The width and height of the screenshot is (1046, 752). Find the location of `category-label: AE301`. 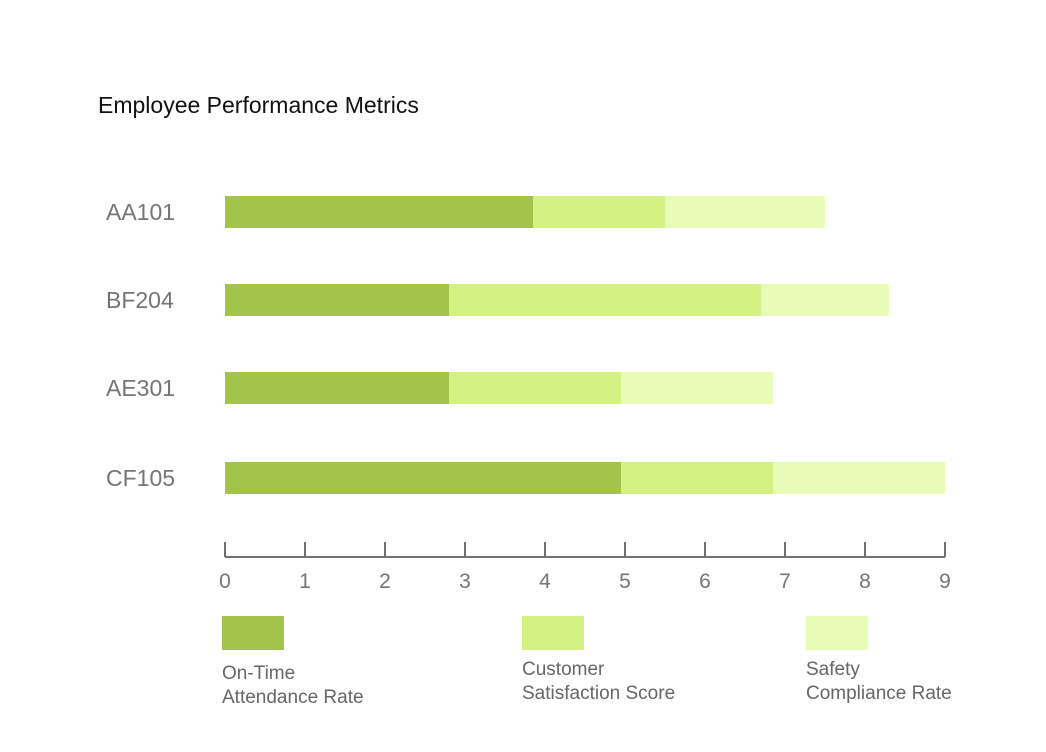

category-label: AE301 is located at coordinates (140, 388).